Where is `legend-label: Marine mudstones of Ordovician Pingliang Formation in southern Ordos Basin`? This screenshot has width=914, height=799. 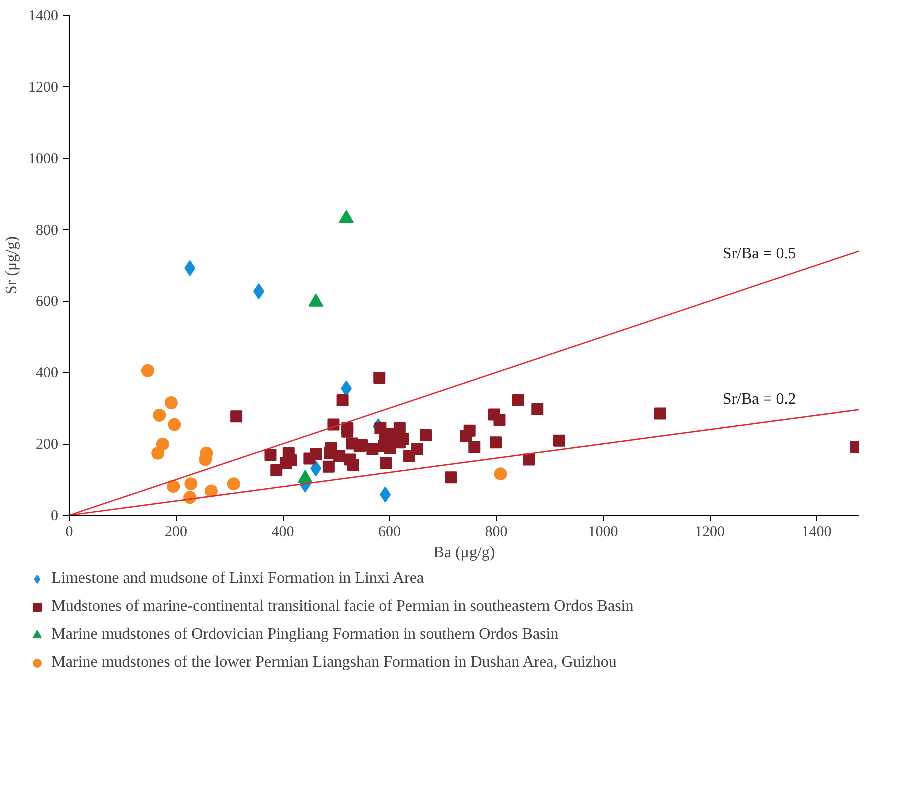
legend-label: Marine mudstones of Ordovician Pingliang Formation in southern Ordos Basin is located at coordinates (305, 635).